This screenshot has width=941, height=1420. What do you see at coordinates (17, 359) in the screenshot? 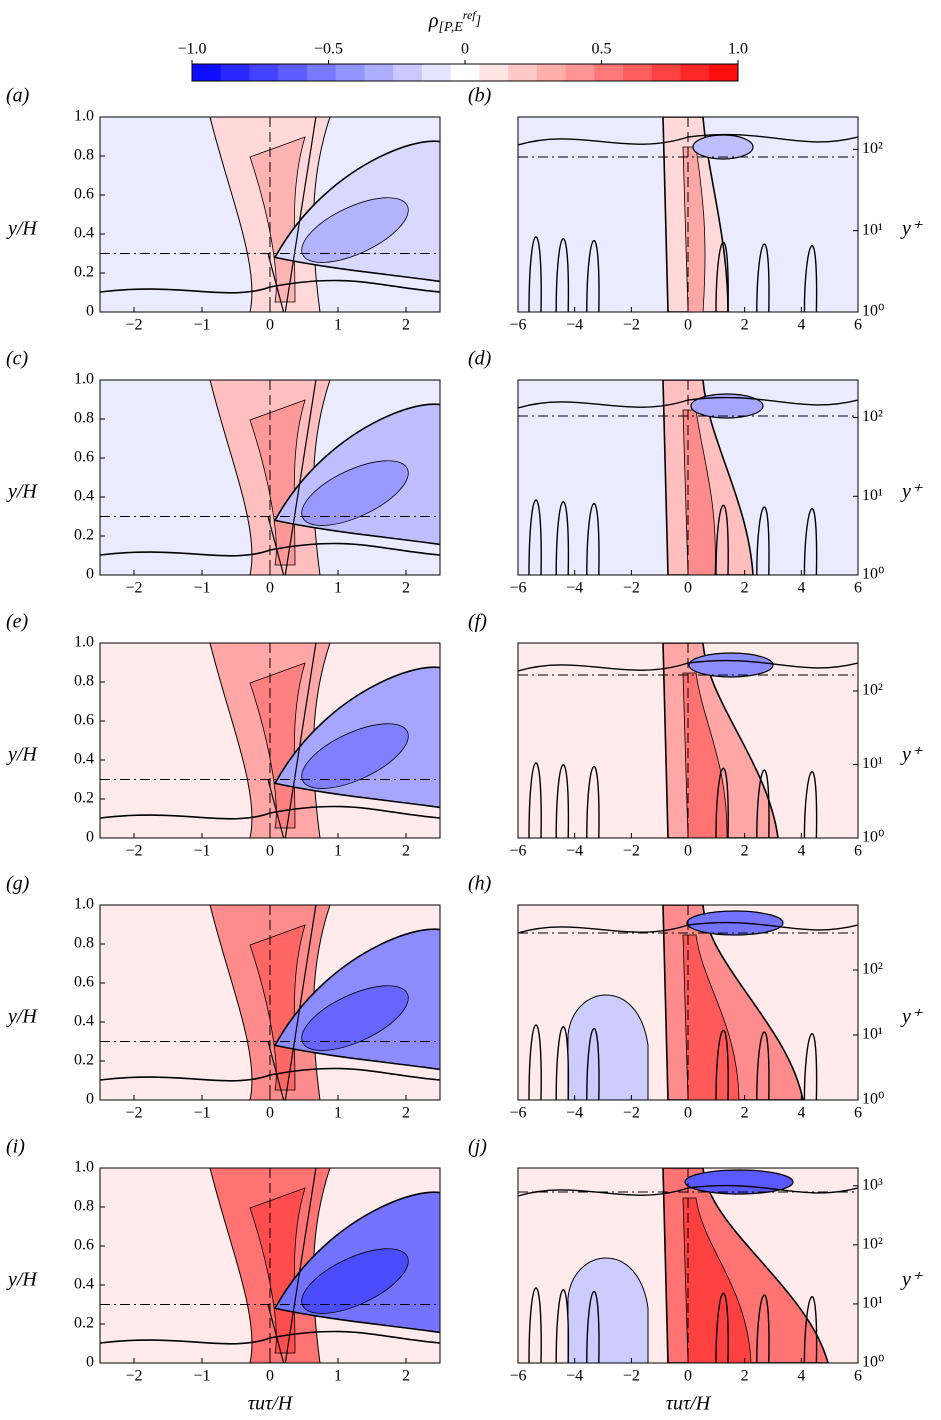
I see `panel-label: (c)` at bounding box center [17, 359].